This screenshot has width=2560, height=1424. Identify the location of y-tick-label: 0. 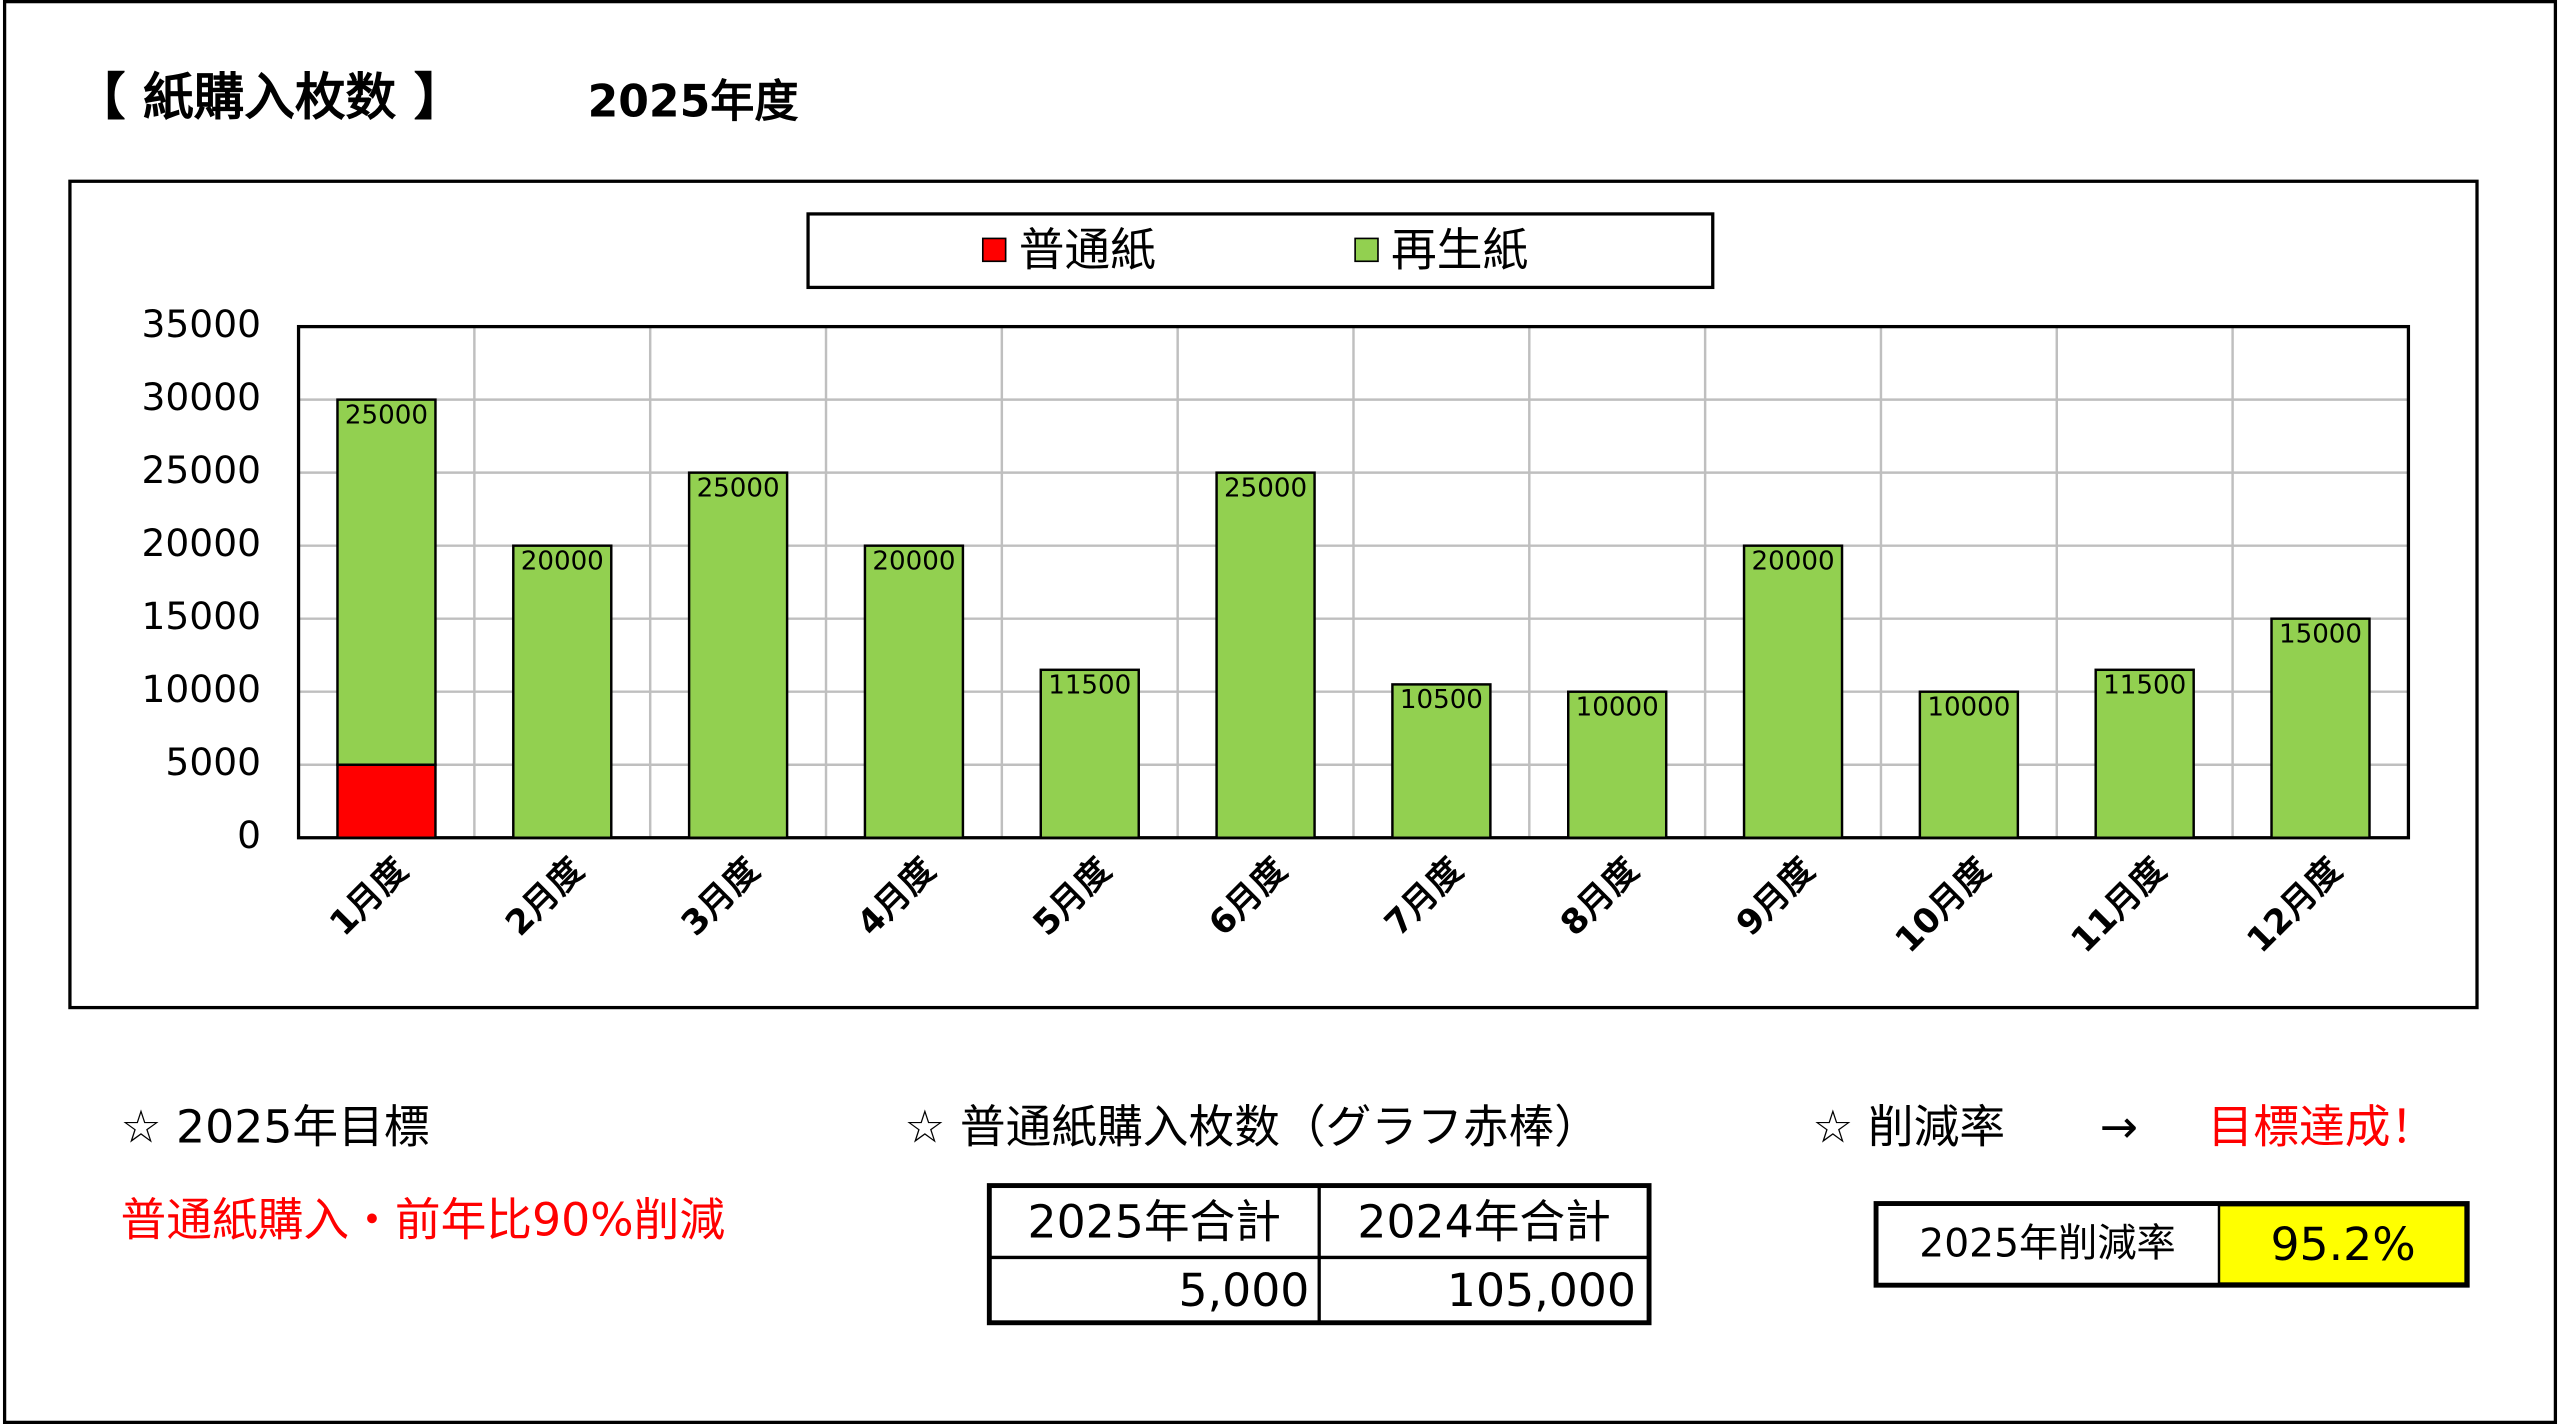
(249, 835).